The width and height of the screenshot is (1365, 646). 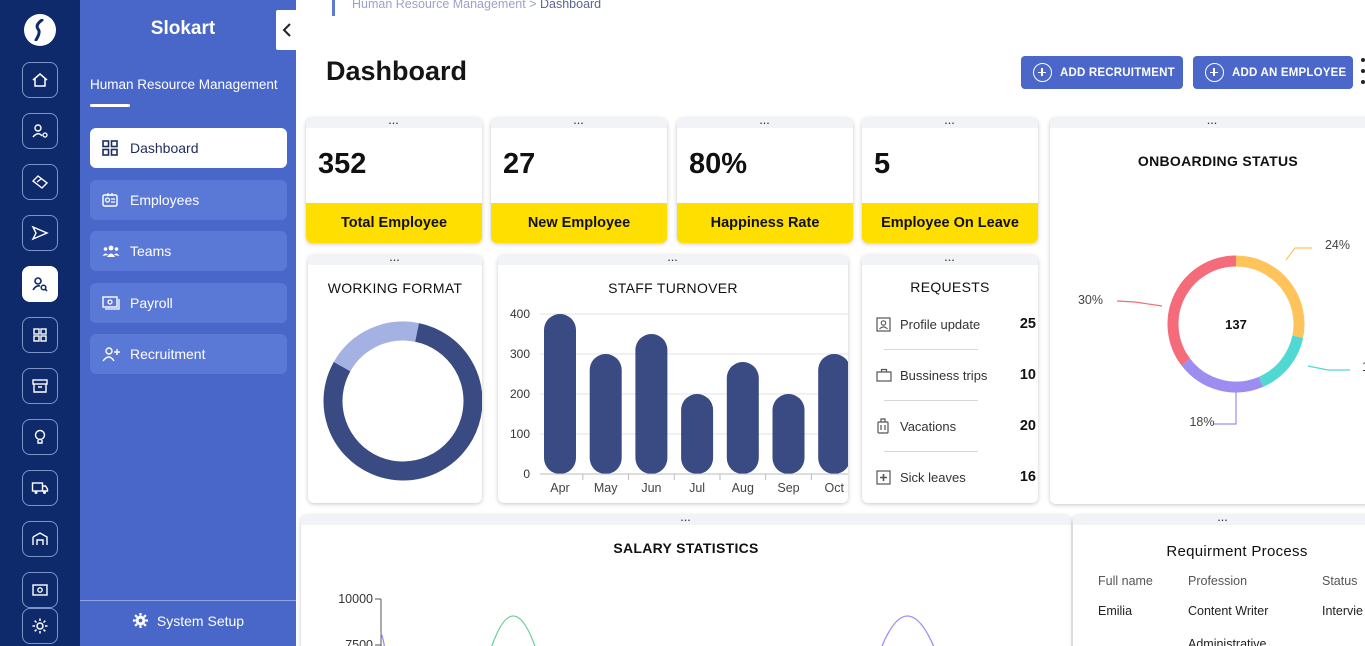 I want to click on sidebar-item-recruitment: Recruitment, so click(x=188, y=354).